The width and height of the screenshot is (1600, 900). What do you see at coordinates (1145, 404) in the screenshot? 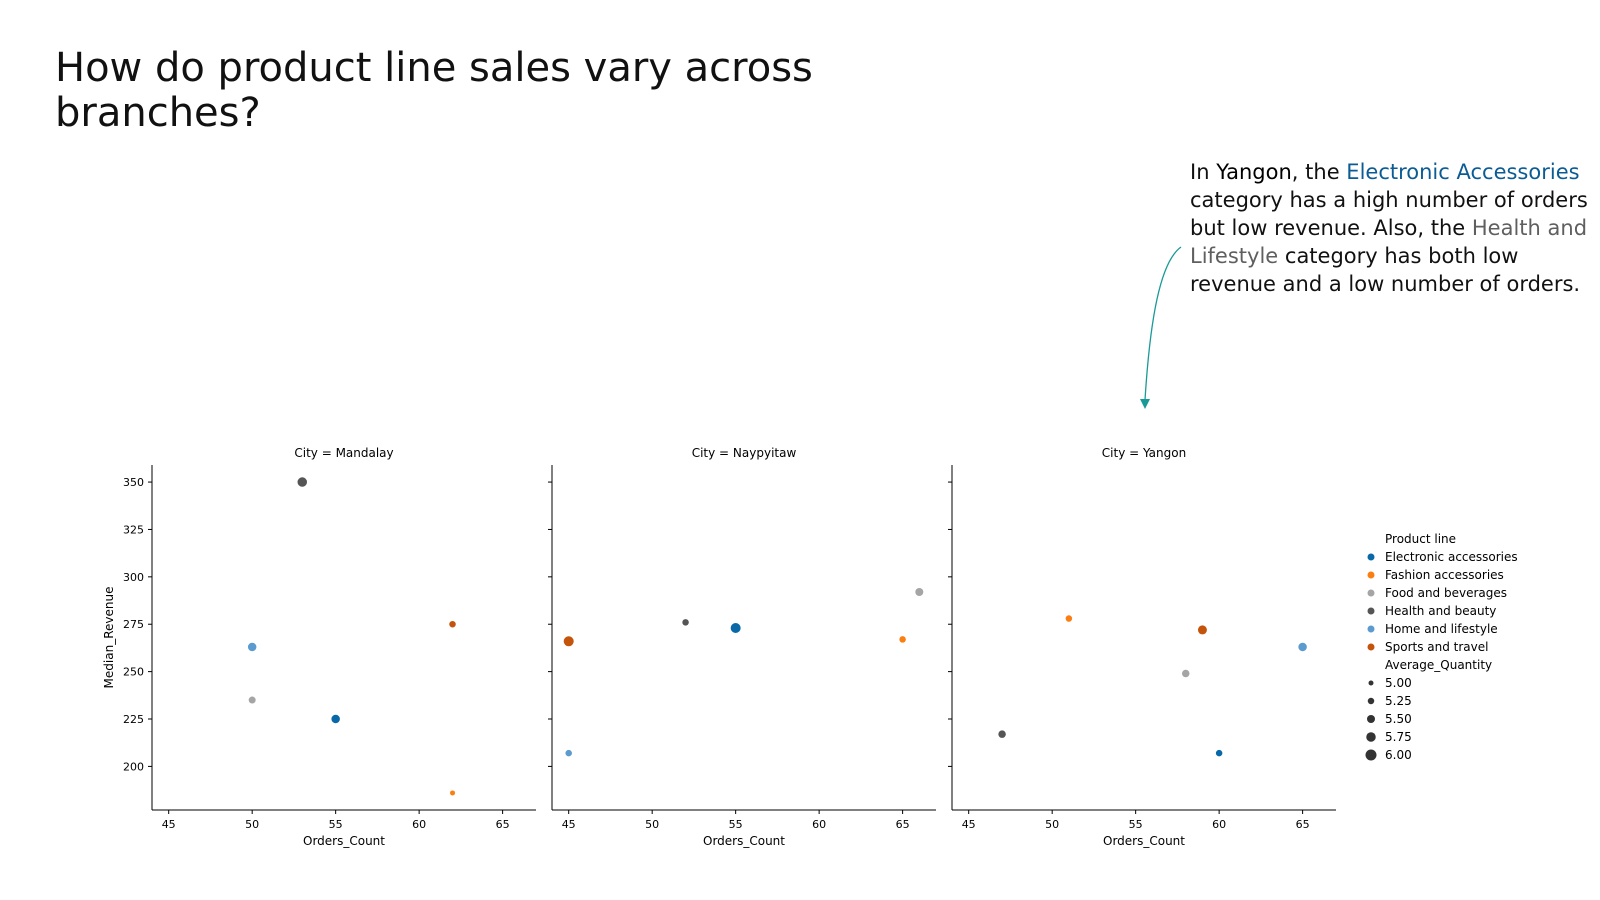
I see `annotation-arrowhead` at bounding box center [1145, 404].